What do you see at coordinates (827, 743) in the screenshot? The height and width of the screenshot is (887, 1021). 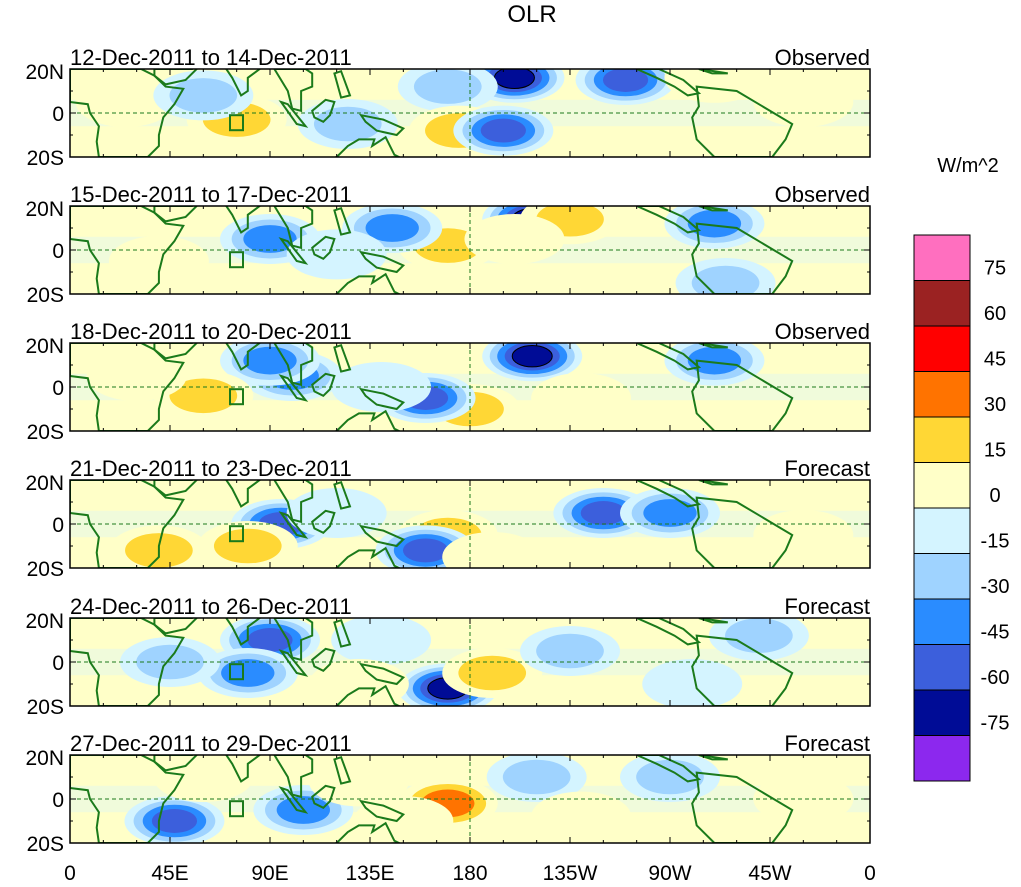 I see `panel-type-label: Forecast` at bounding box center [827, 743].